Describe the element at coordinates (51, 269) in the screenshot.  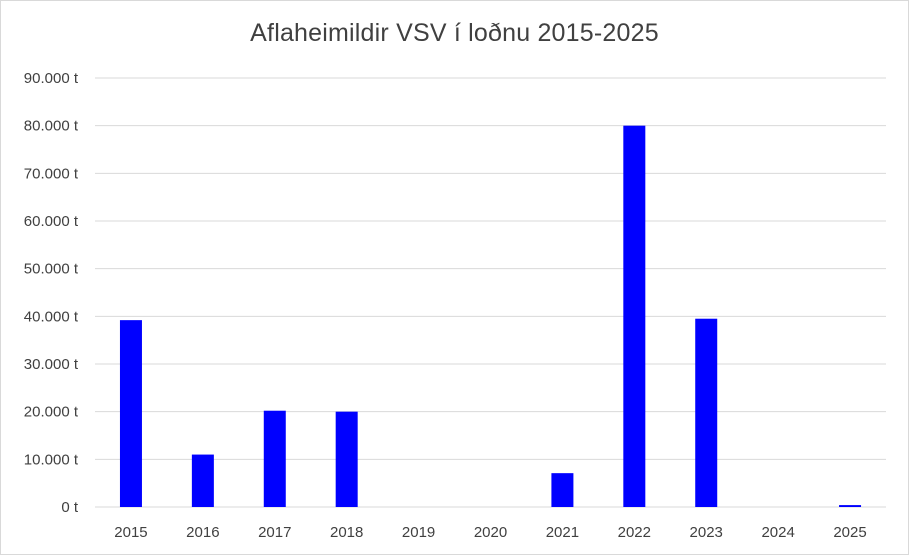
I see `y-tick-label: 50.000 t` at that location.